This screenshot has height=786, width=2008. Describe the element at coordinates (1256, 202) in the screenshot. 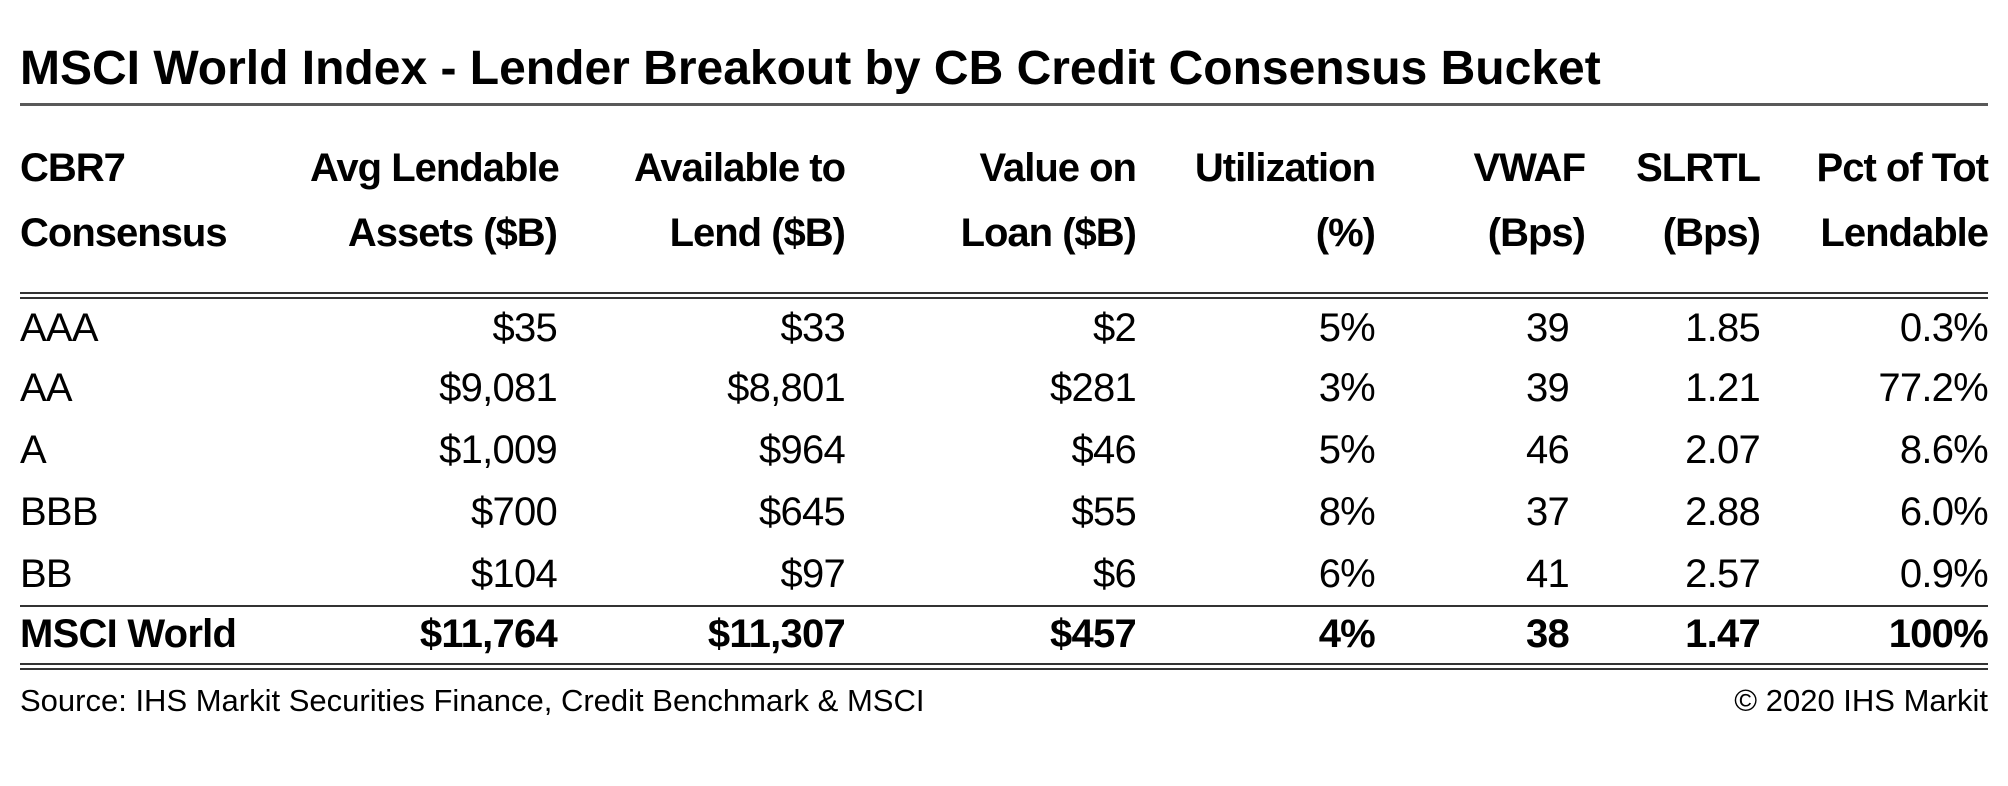

I see `column-header-utilization: Utilization (%)` at that location.